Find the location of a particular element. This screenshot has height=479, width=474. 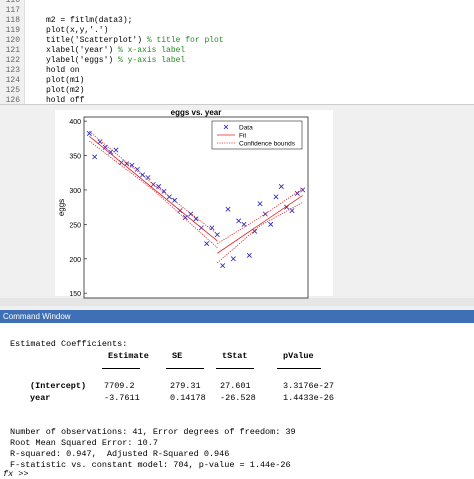

code-text: xlabel('year') % x-axis label is located at coordinates (115, 51).